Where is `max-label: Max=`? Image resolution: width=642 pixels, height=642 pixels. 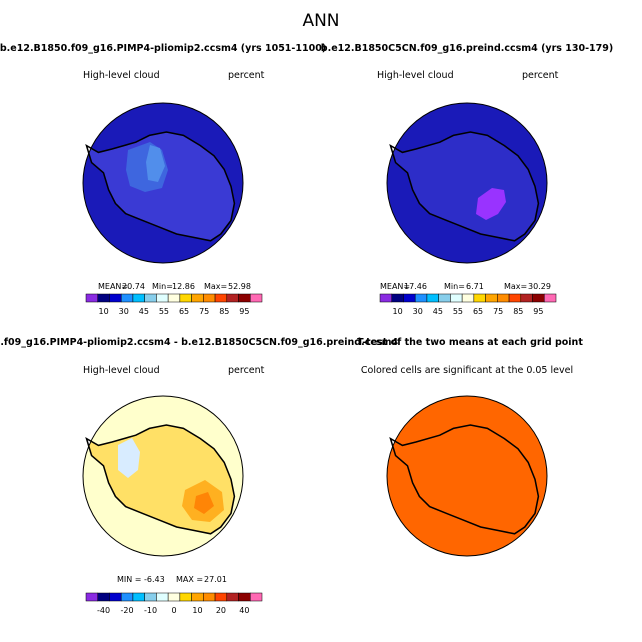 max-label: Max= is located at coordinates (215, 286).